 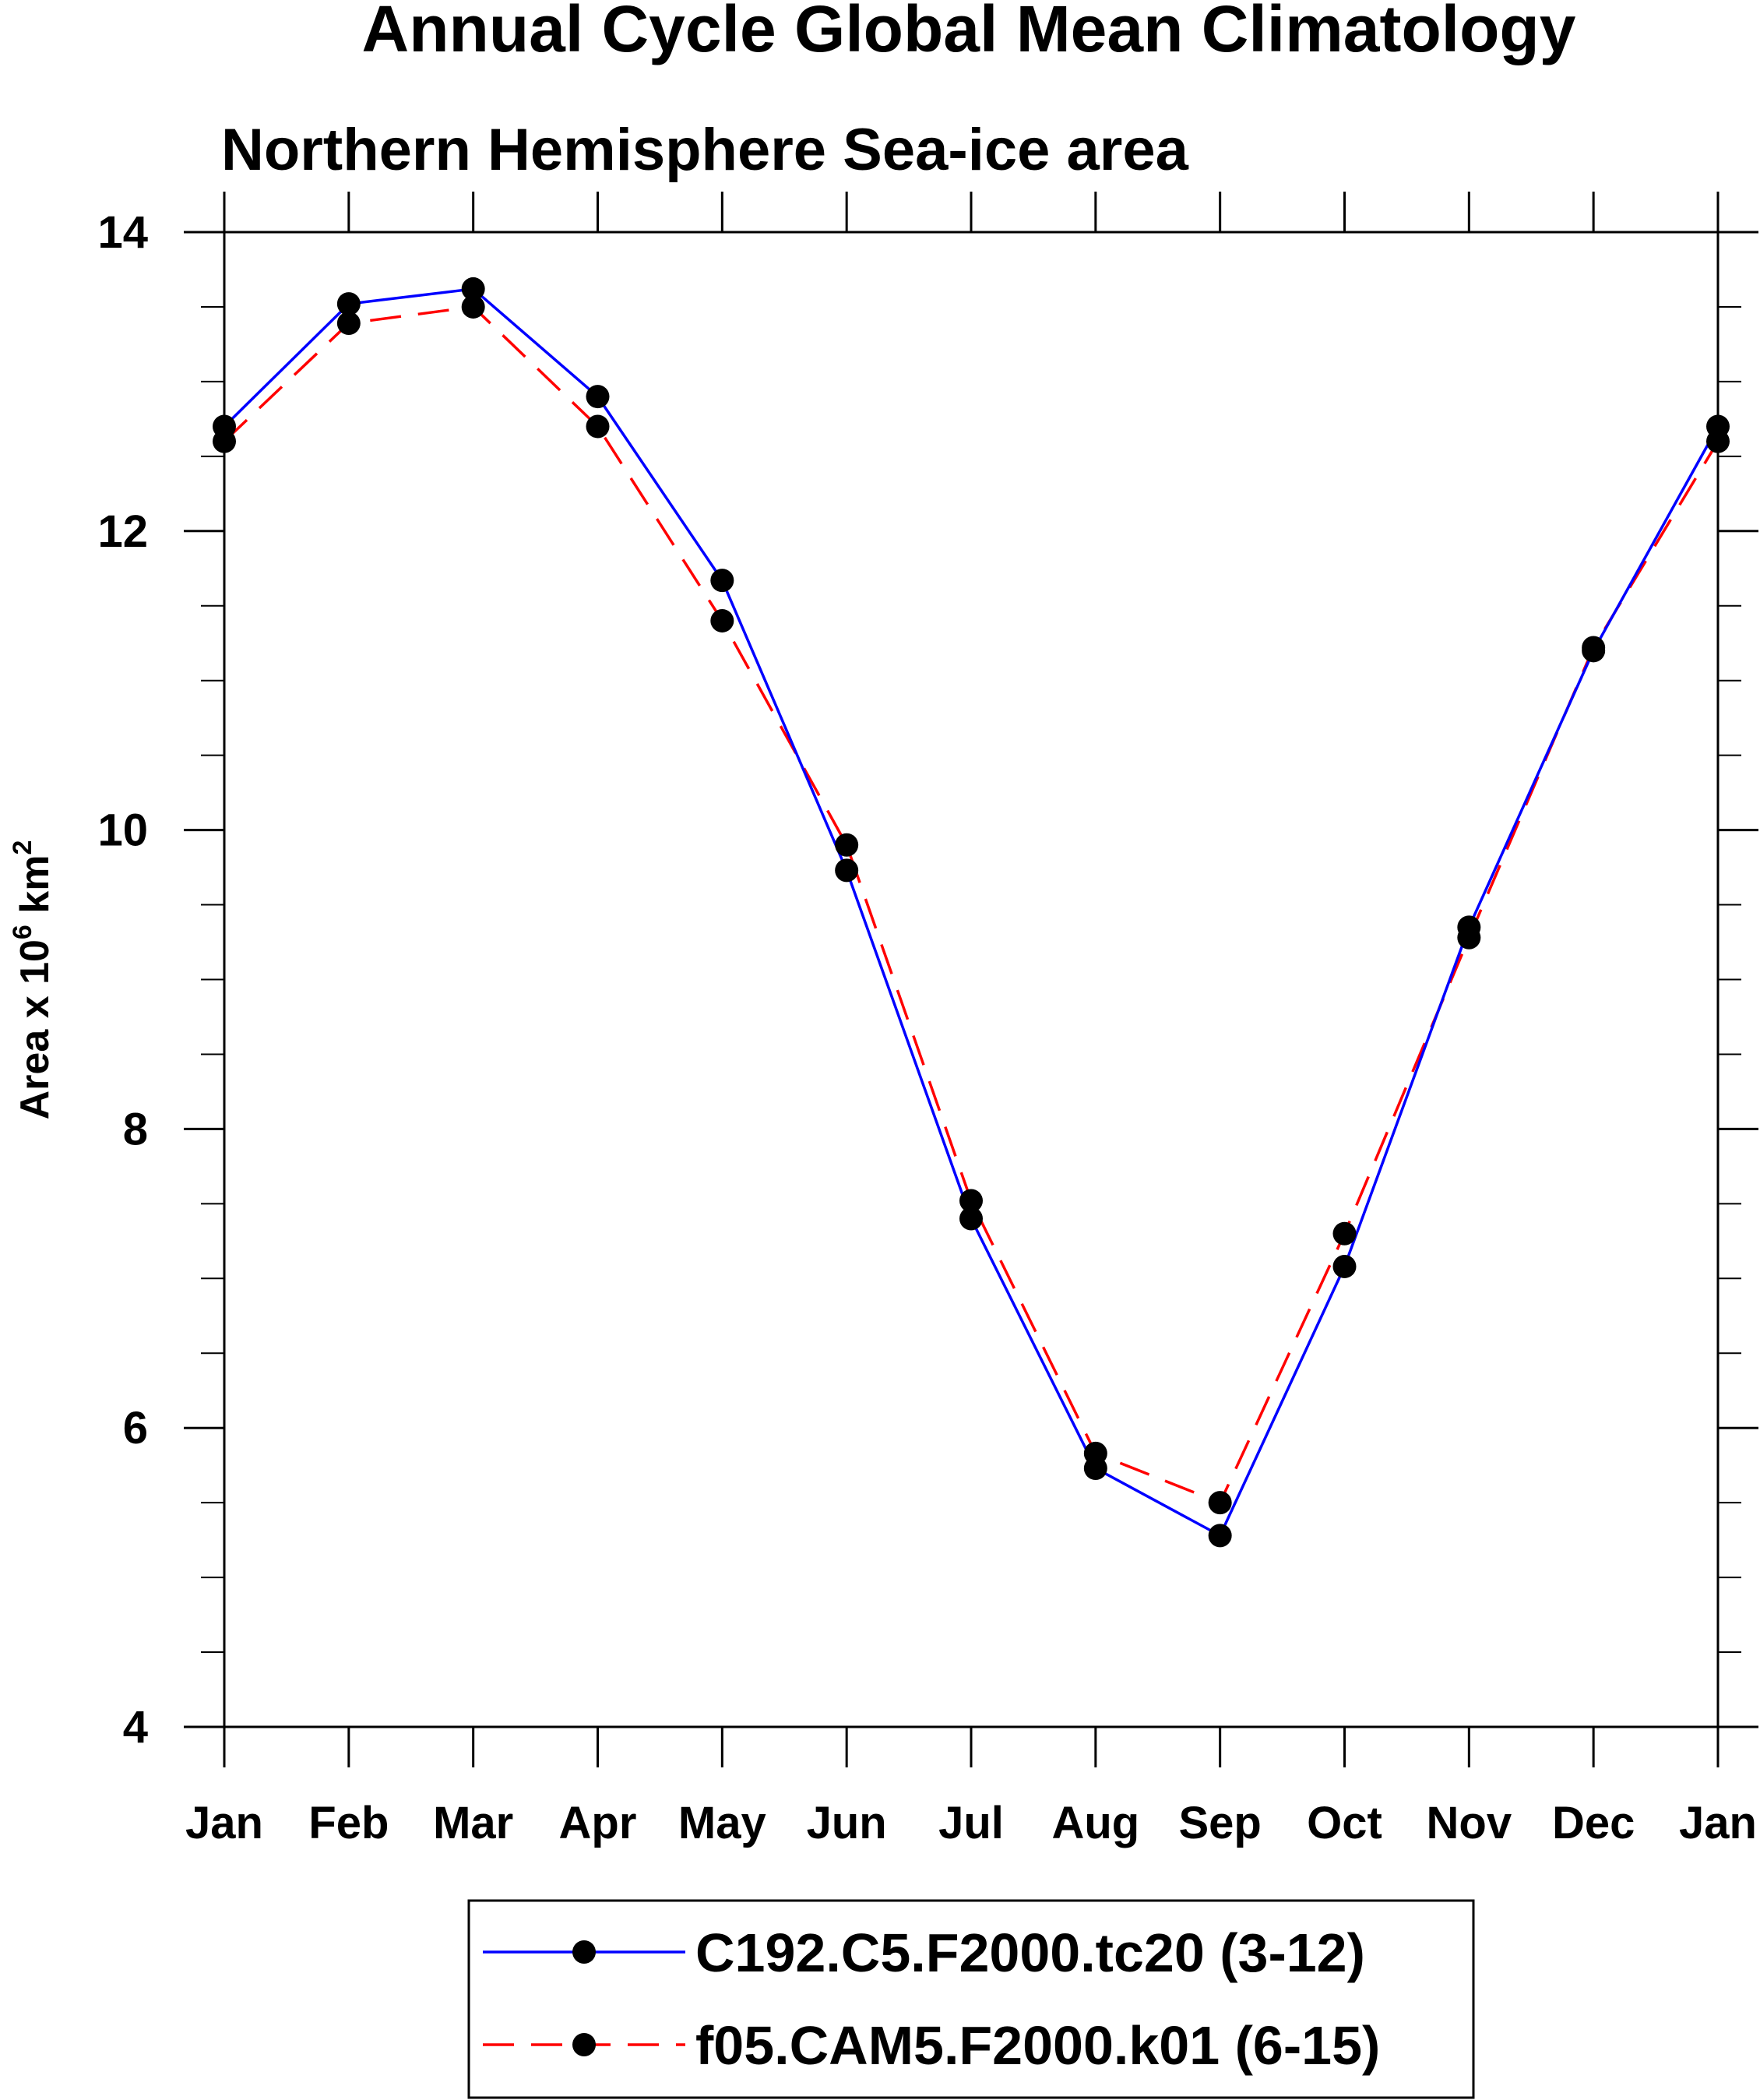 I want to click on x-axis-tick-labels: Jan Feb Mar Apr May Jun Jul Aug Sep Oct Nov Dec Jan, so click(x=971, y=1823).